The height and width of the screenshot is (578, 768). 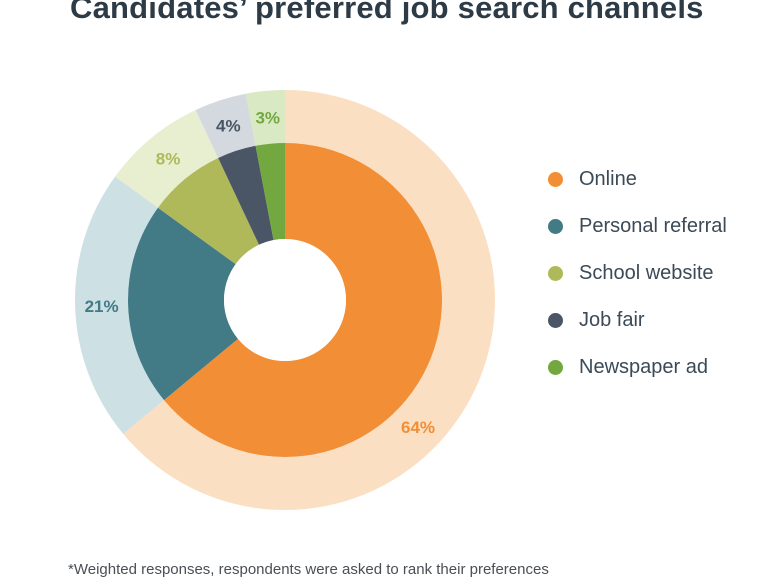 What do you see at coordinates (653, 226) in the screenshot?
I see `legend-label-personal-referral: Personal referral` at bounding box center [653, 226].